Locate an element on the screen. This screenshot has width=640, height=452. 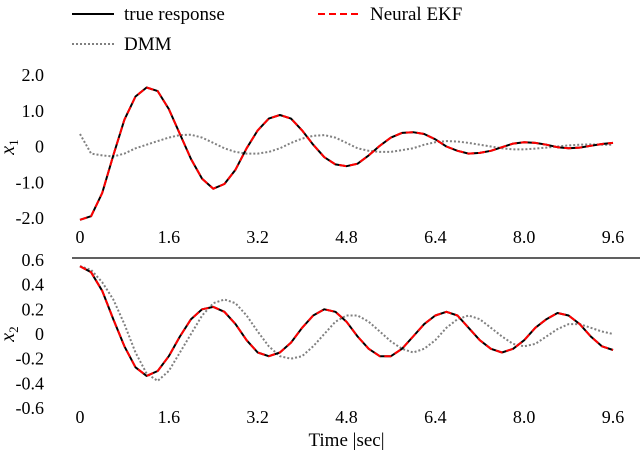
y-tick-label: 2.0 is located at coordinates (33, 75).